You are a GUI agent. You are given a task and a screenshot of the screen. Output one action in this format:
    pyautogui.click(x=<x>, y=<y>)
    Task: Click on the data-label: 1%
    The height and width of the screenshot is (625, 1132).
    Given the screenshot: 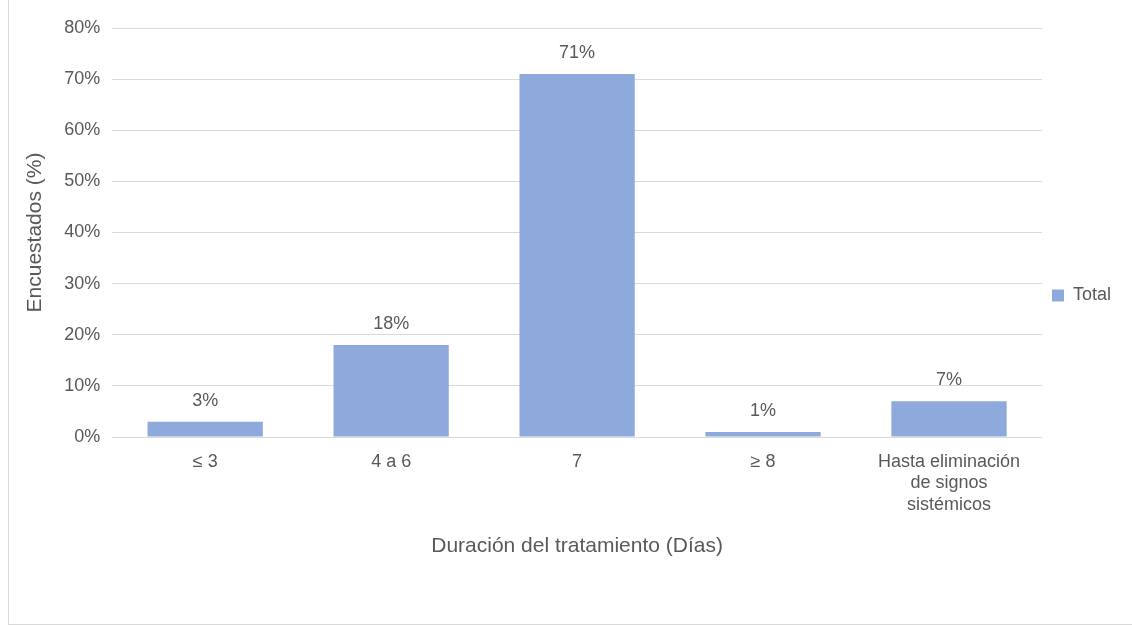 What is the action you would take?
    pyautogui.click(x=763, y=409)
    